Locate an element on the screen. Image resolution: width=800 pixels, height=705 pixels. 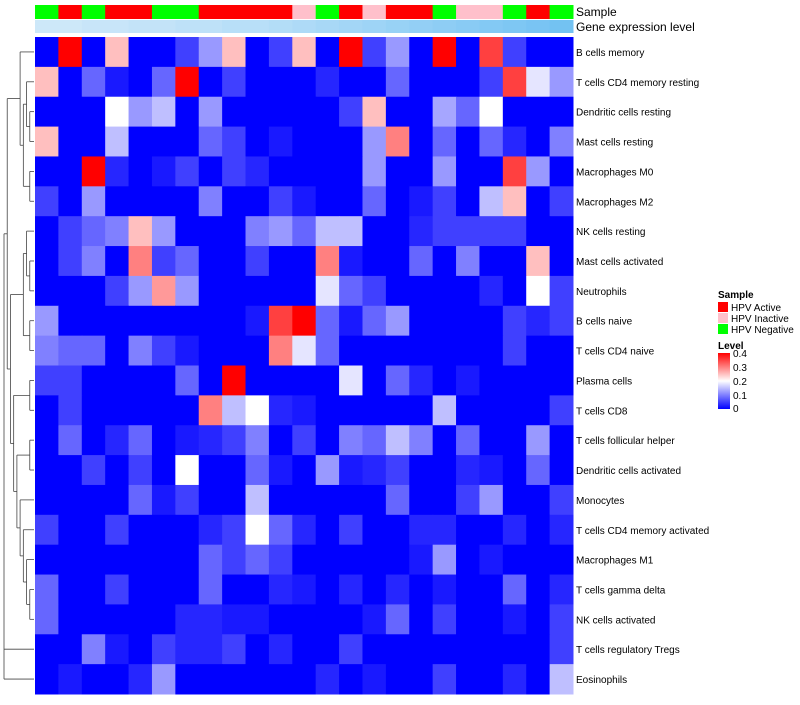
level-tick-0-4: 0.4 is located at coordinates (740, 354).